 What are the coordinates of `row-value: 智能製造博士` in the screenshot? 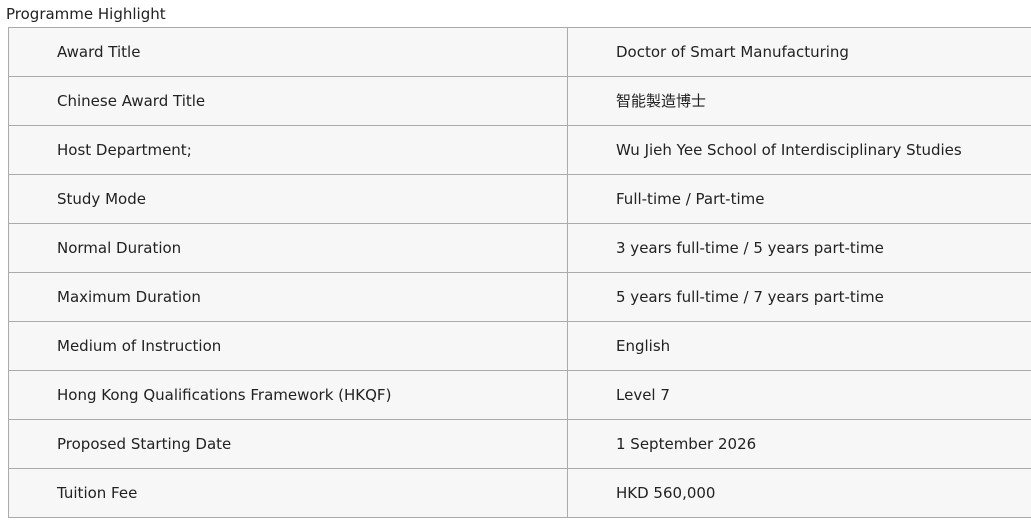 It's located at (799, 101).